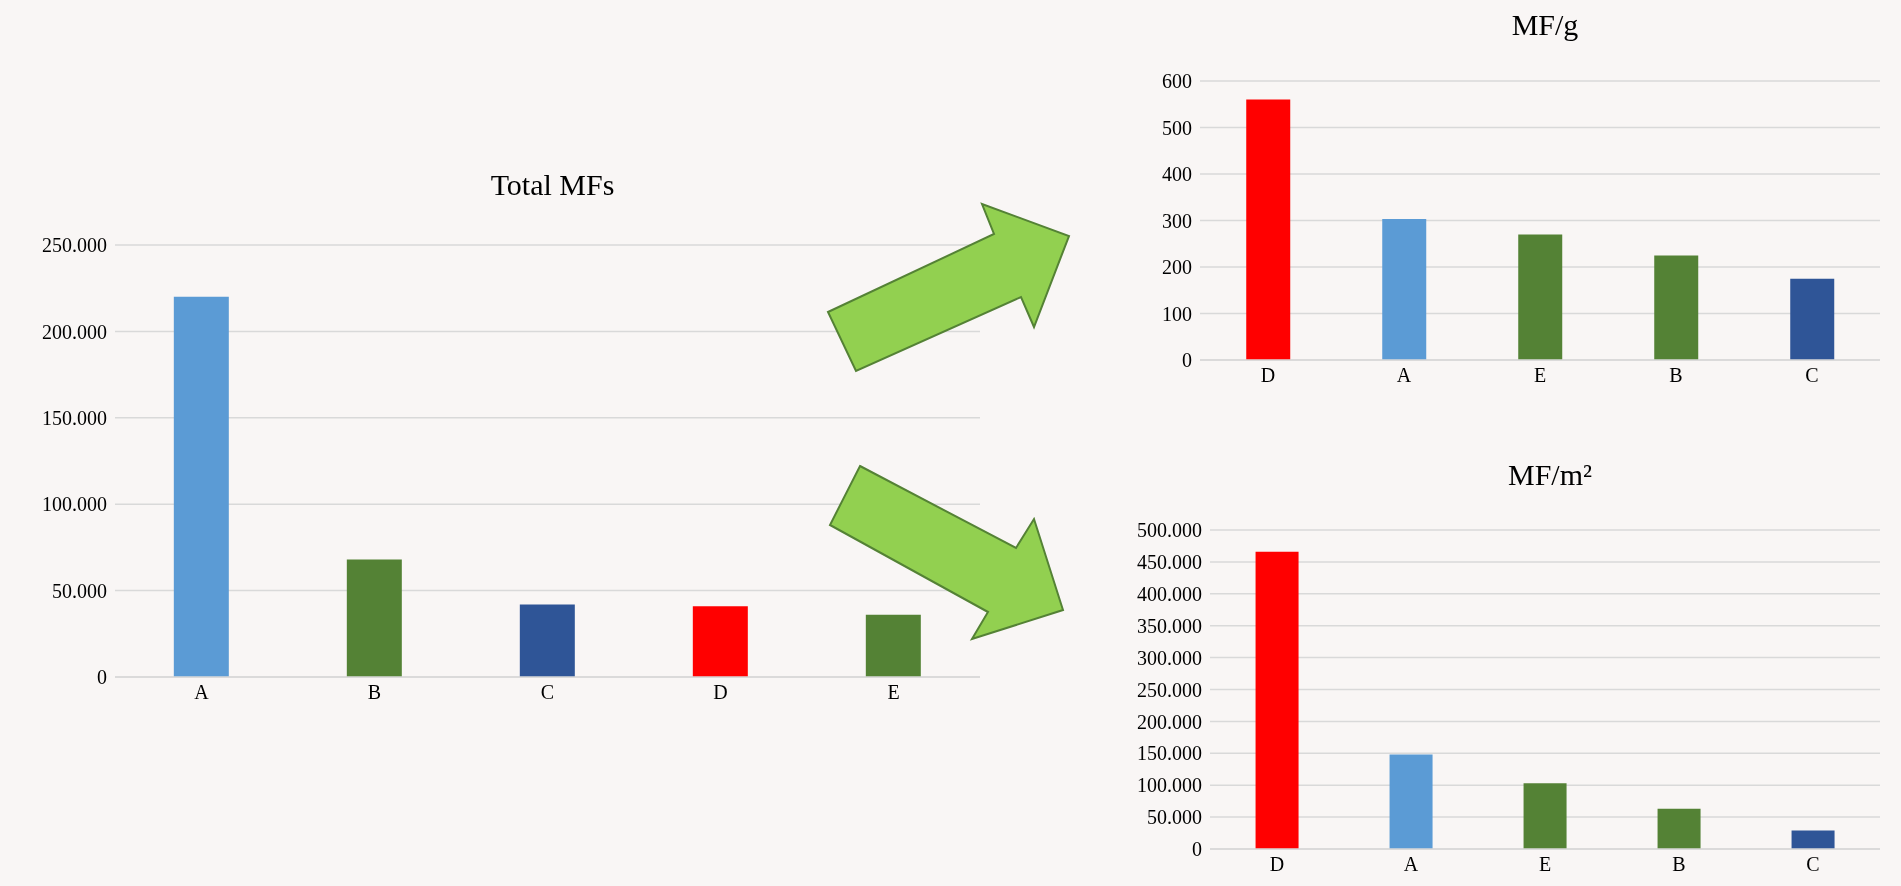 This screenshot has width=1901, height=886. I want to click on y-tick-label: 400, so click(1177, 174).